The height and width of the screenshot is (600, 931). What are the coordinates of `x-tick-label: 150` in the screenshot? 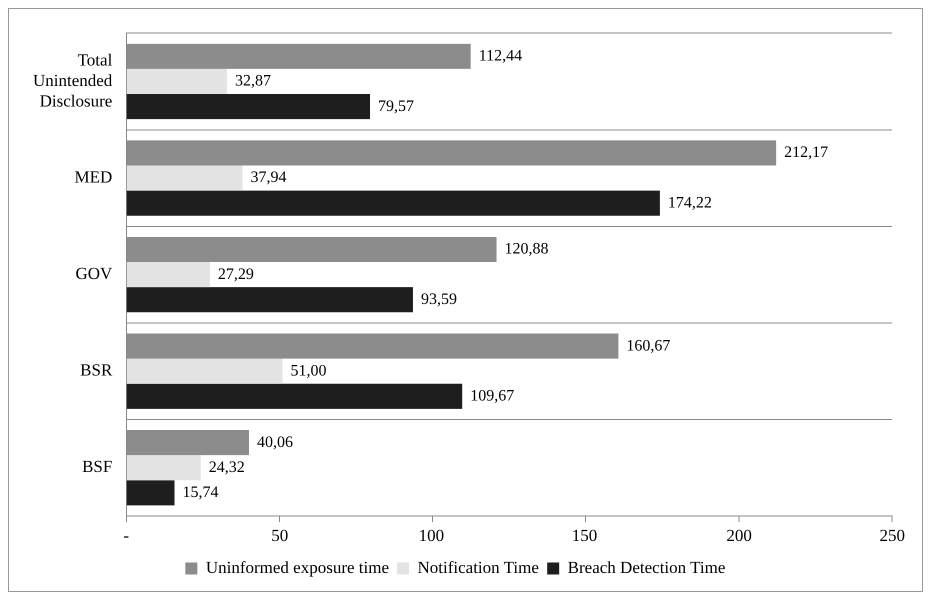 It's located at (585, 535).